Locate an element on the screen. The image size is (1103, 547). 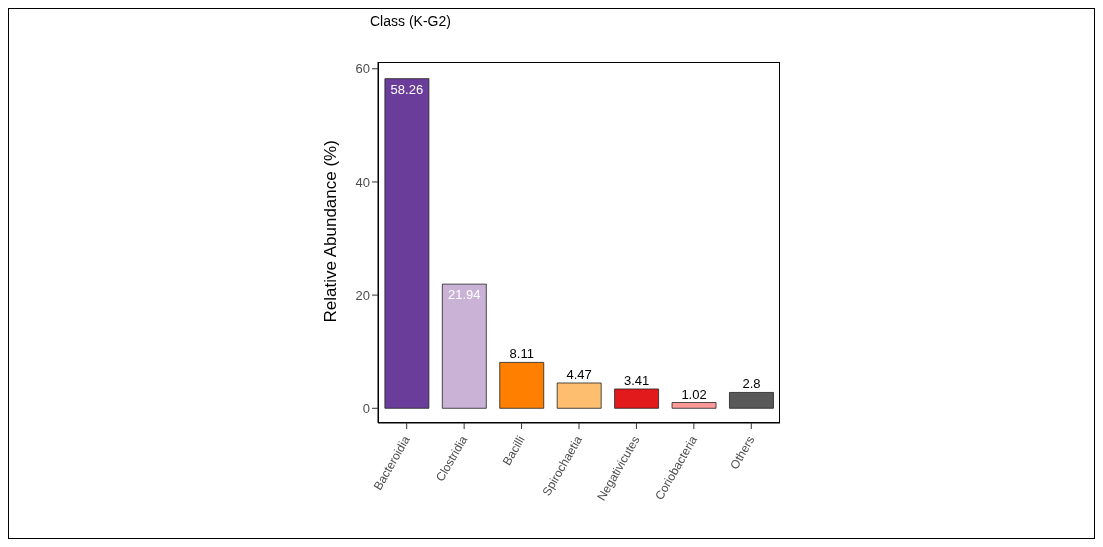
data-label: 2.8 is located at coordinates (751, 384).